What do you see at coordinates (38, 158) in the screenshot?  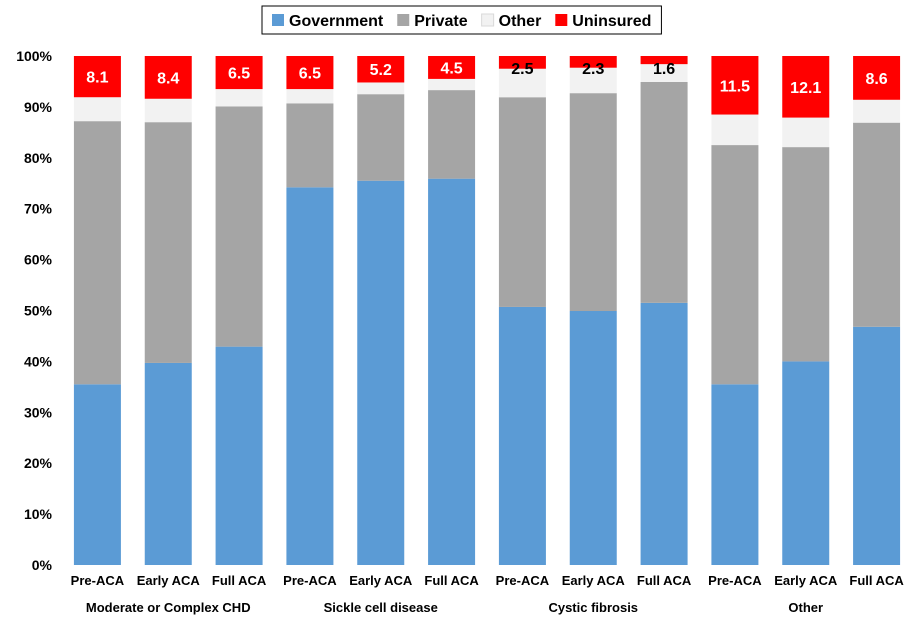 I see `y-tick-label: 80%` at bounding box center [38, 158].